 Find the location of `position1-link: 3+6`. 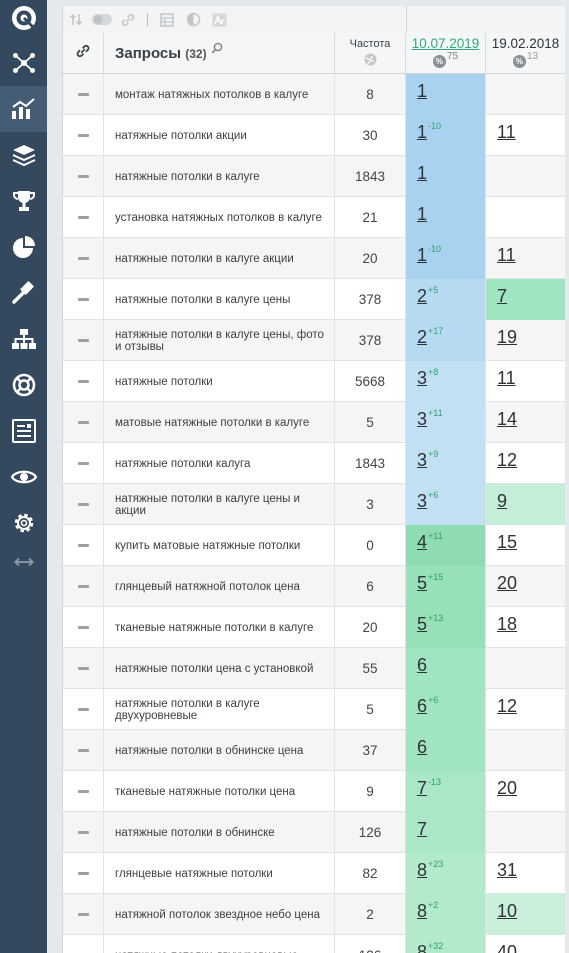

position1-link: 3+6 is located at coordinates (428, 500).